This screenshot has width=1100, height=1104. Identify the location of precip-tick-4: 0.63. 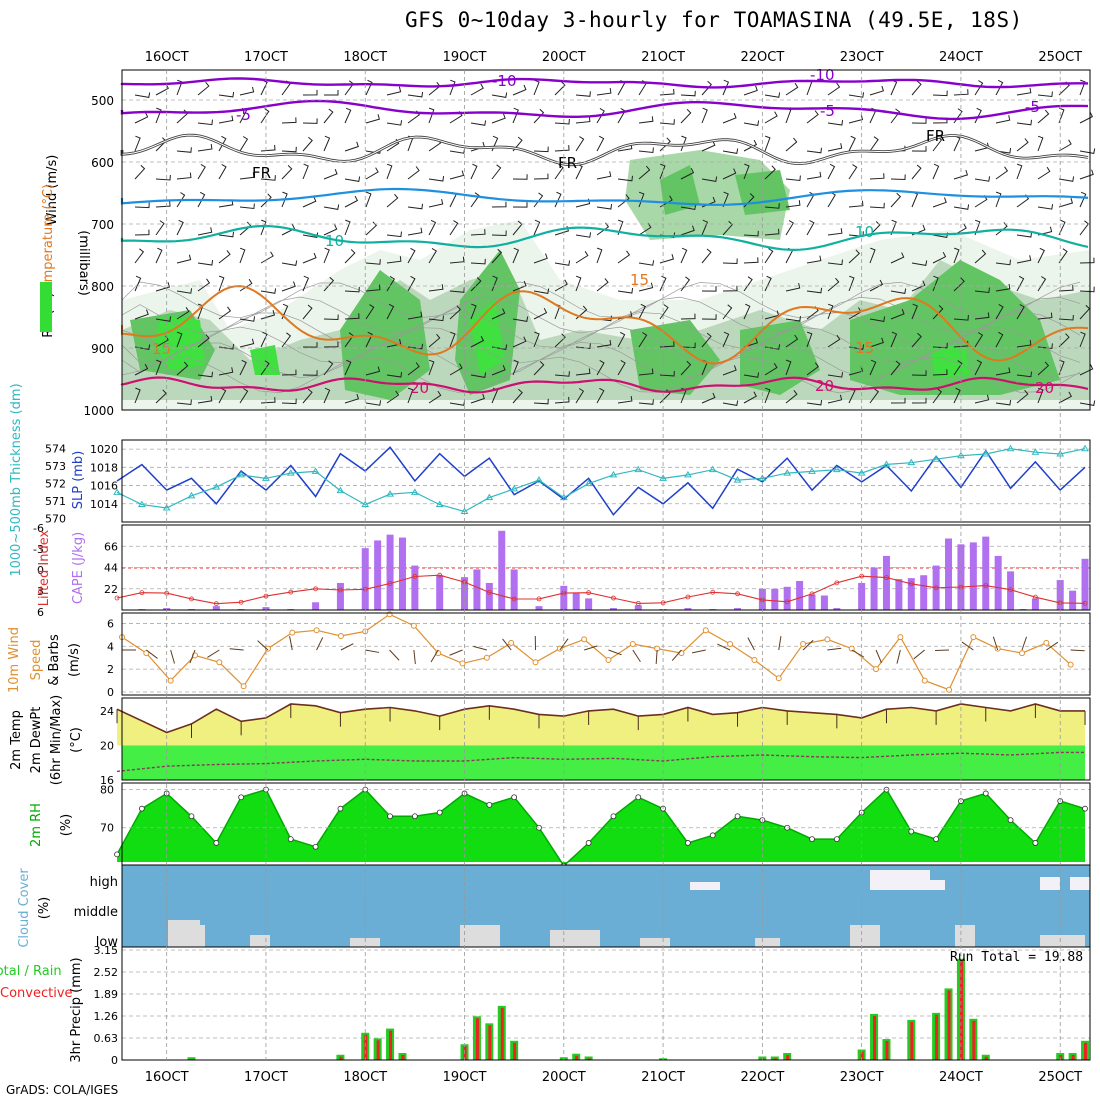
(106, 1038).